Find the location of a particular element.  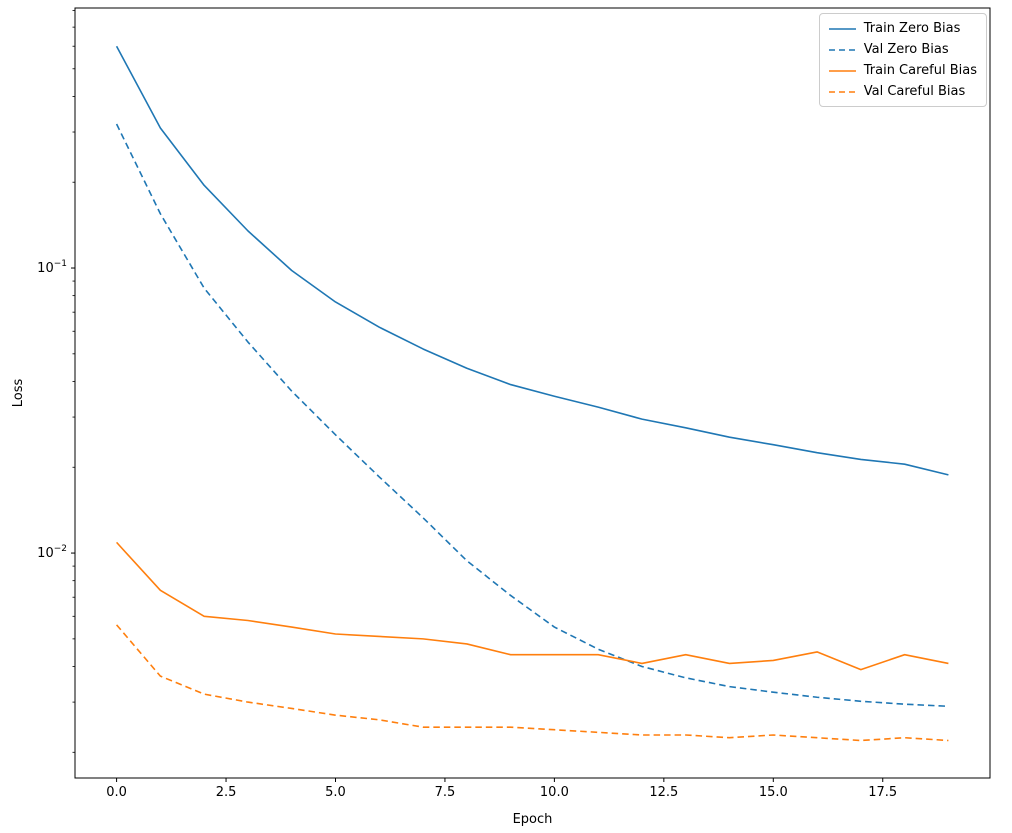

series-line-val-careful-bias is located at coordinates (532, 683).